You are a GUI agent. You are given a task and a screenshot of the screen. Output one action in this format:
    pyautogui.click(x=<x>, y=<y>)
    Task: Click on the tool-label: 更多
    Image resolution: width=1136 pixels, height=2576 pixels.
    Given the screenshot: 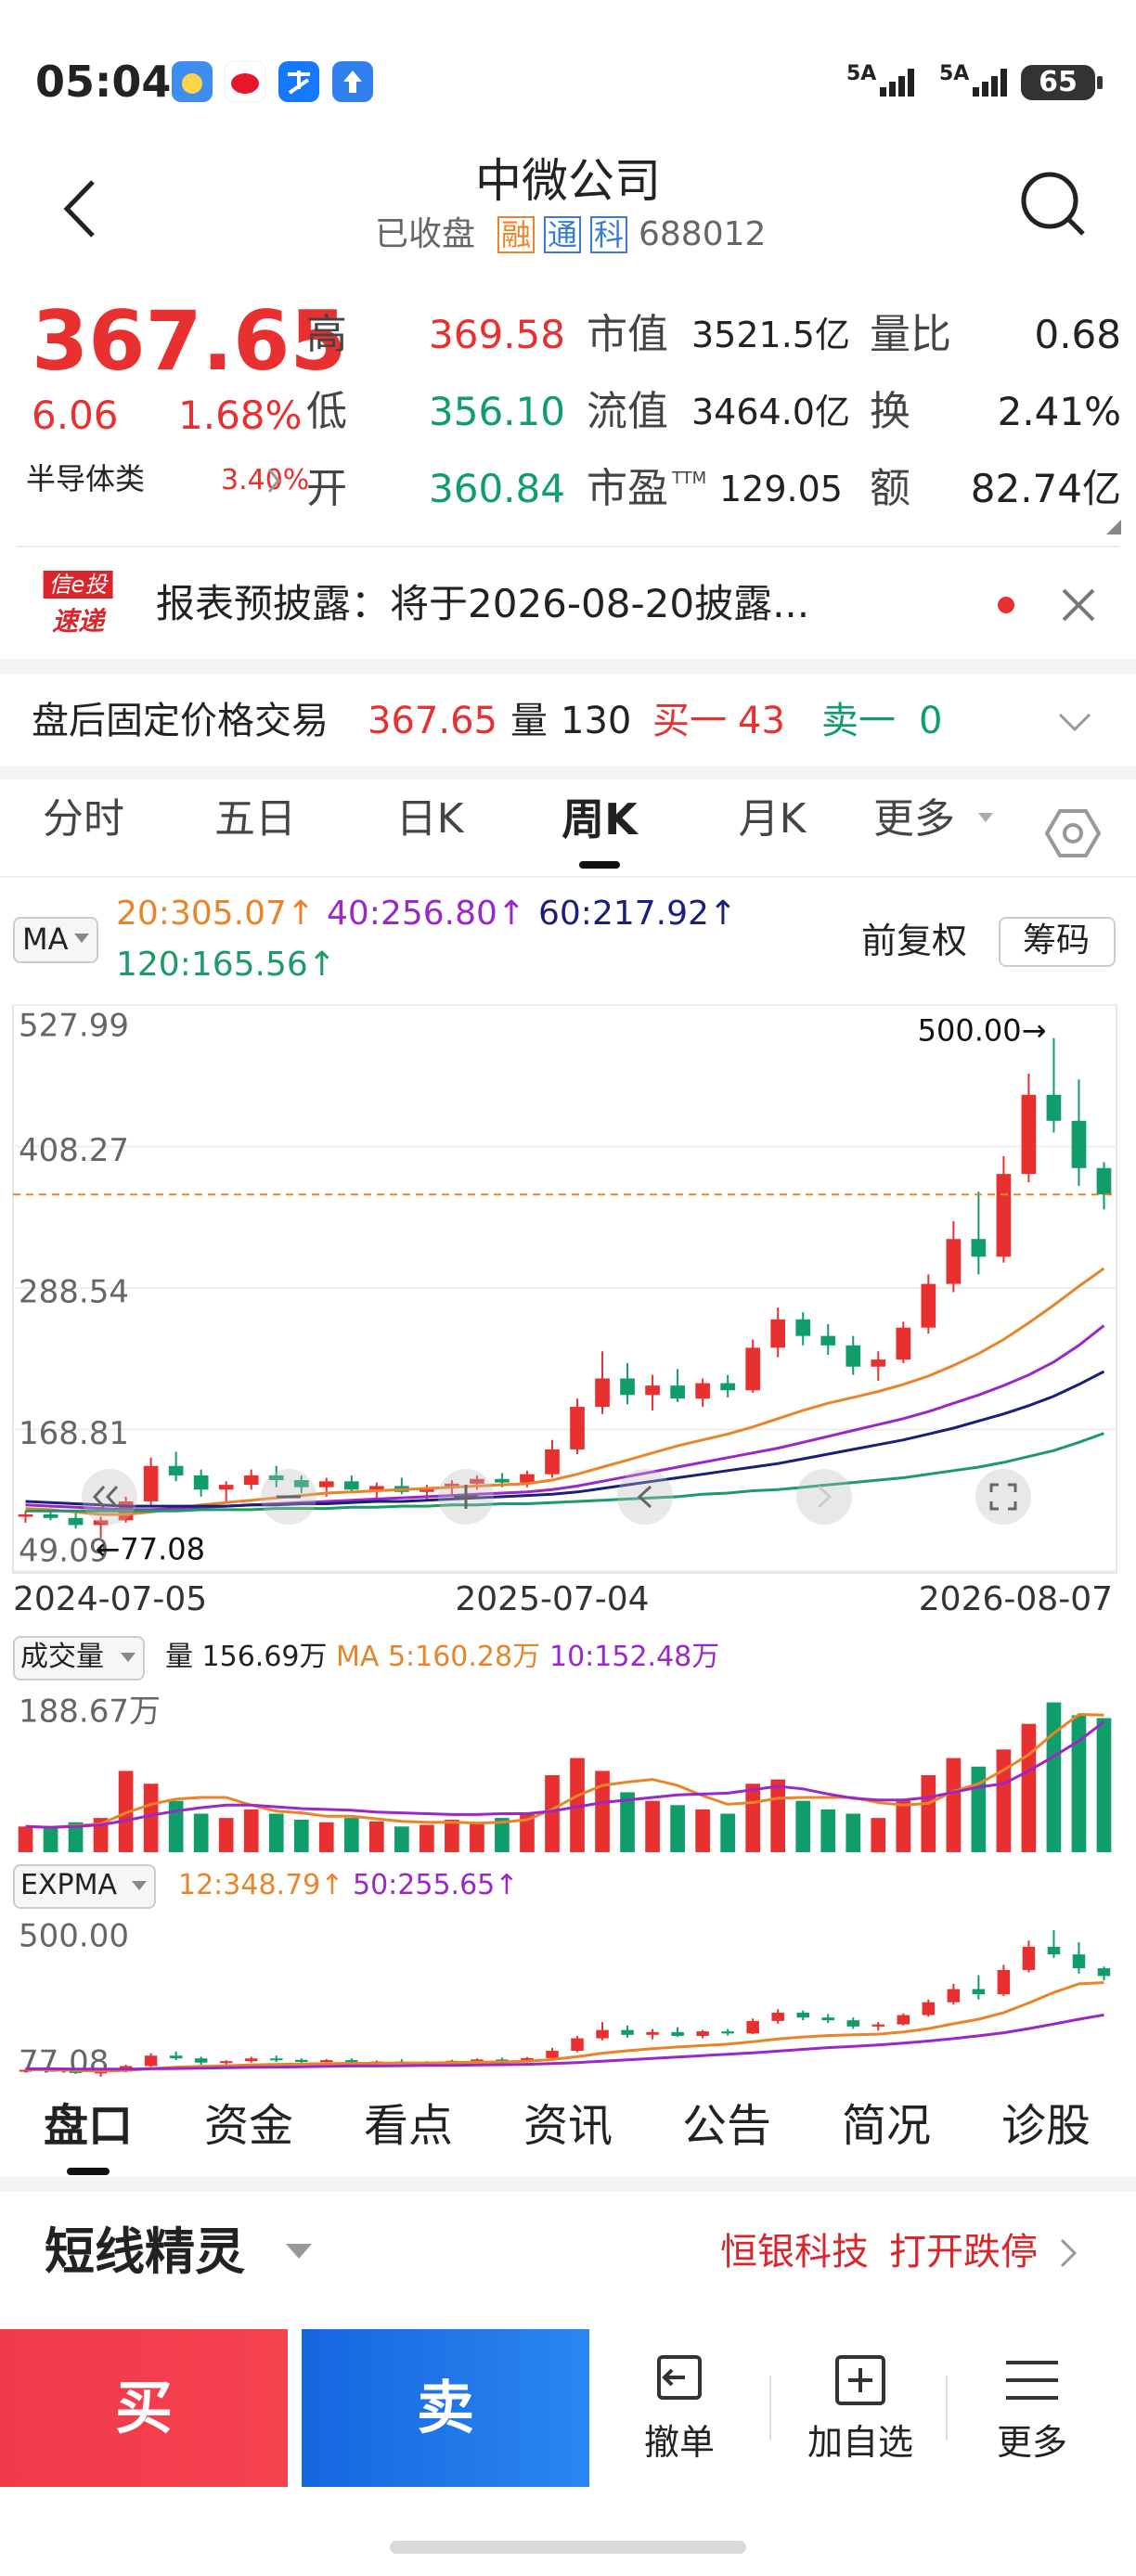 What is the action you would take?
    pyautogui.click(x=1032, y=2442)
    